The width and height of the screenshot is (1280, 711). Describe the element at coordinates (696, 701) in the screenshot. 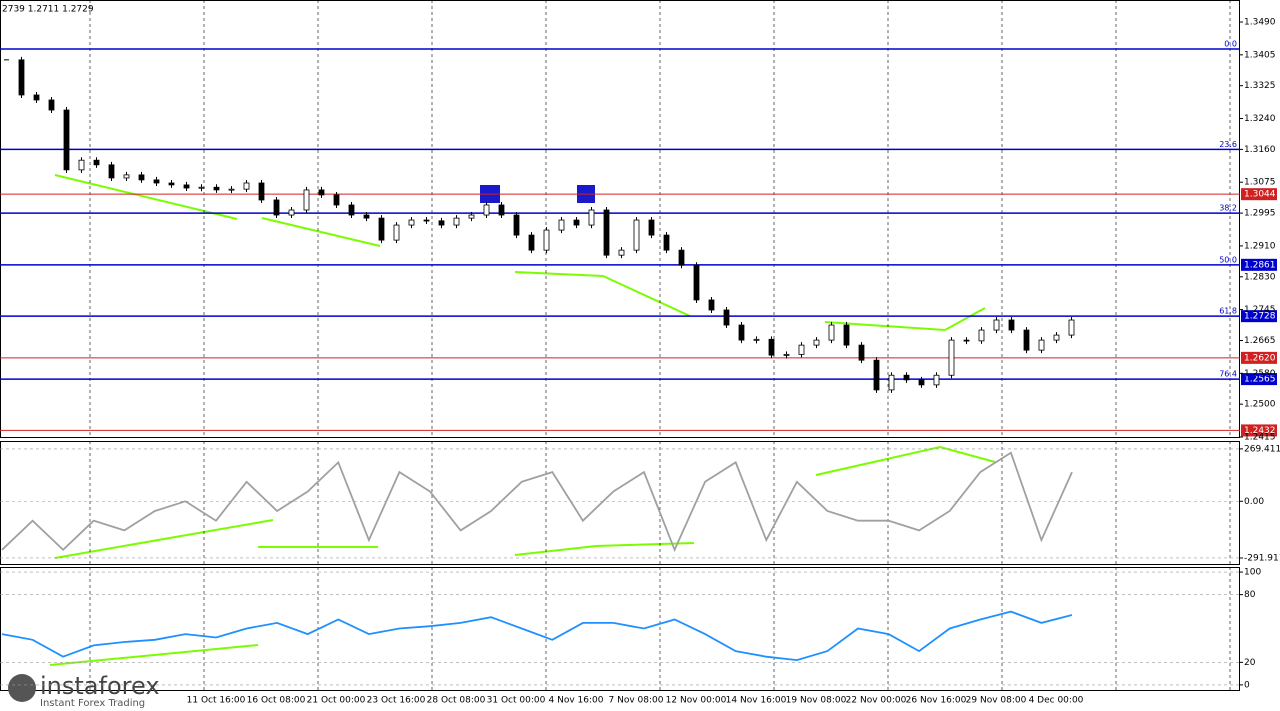

I see `x-tick-label: 12 Nov 00:00` at that location.